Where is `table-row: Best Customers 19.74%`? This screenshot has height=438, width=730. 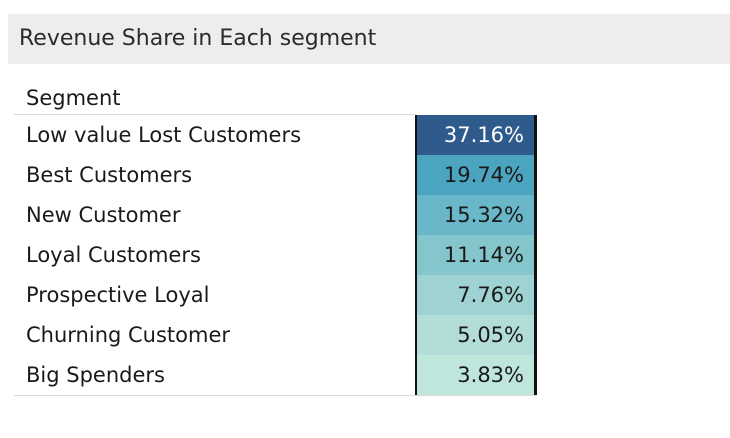
table-row: Best Customers 19.74% is located at coordinates (275, 175).